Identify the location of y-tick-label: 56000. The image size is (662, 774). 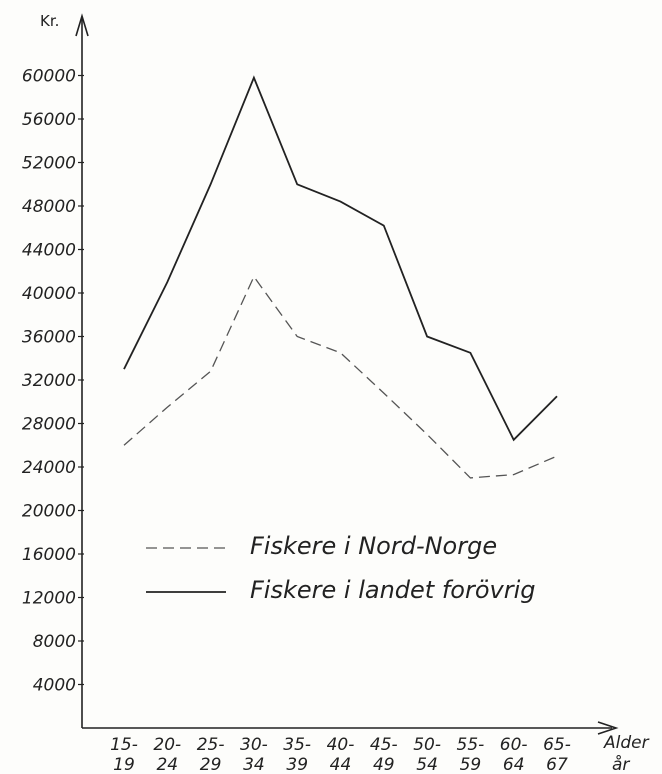
(49, 120).